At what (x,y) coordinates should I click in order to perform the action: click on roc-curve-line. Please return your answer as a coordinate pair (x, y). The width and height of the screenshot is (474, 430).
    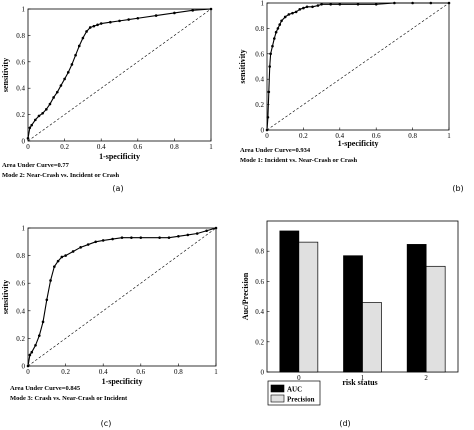
    Looking at the image, I should click on (122, 297).